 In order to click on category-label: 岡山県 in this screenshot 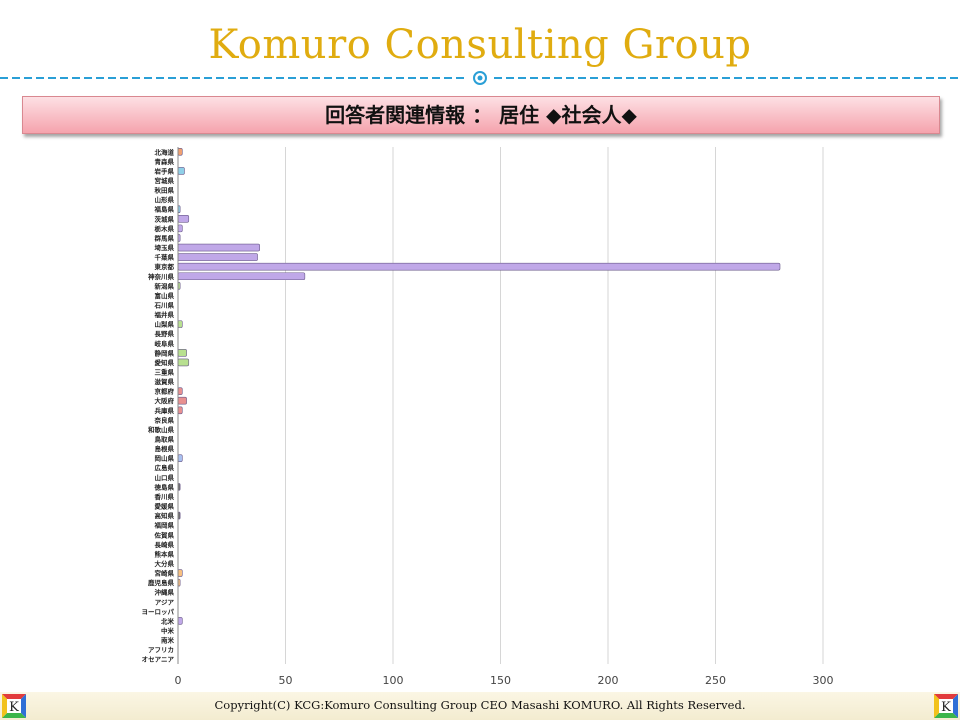, I will do `click(165, 458)`.